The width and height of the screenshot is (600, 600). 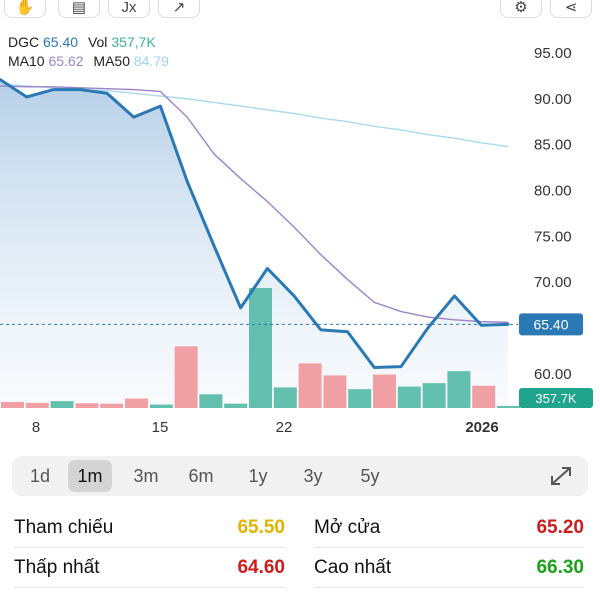 What do you see at coordinates (24, 42) in the screenshot?
I see `ticker-label: DGC` at bounding box center [24, 42].